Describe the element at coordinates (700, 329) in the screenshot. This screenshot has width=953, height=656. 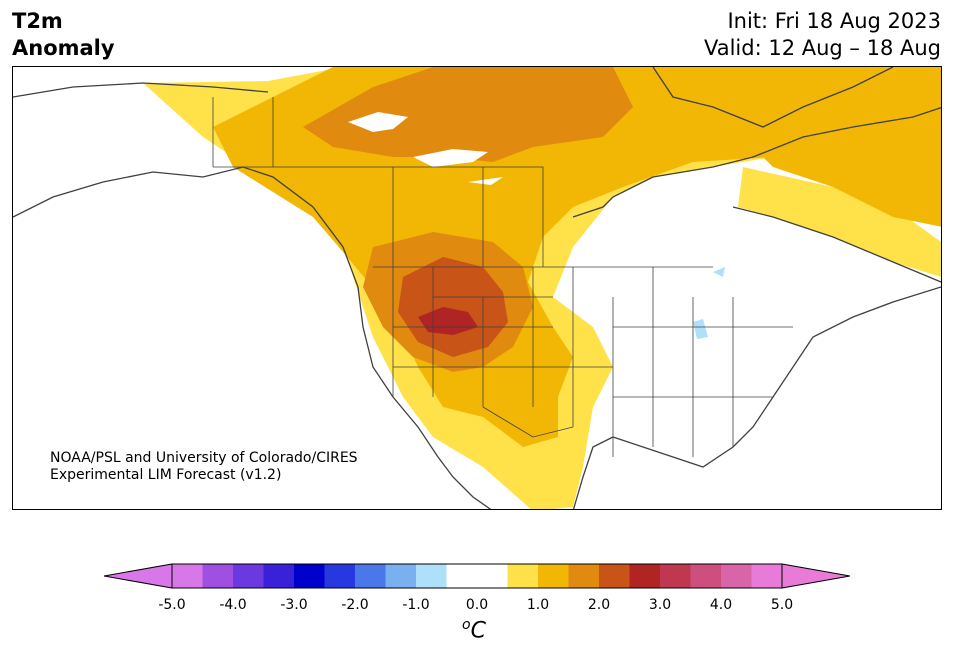
I see `lake-michigan` at that location.